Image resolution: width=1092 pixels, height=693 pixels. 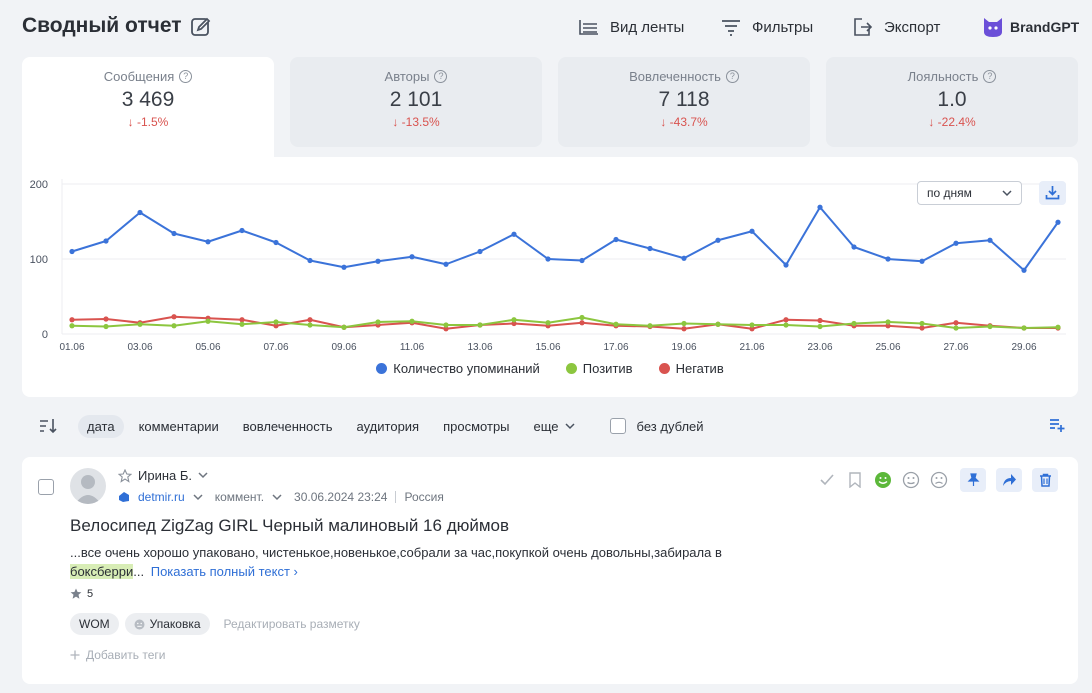 What do you see at coordinates (388, 426) in the screenshot?
I see `sort-option-audience: аудитория` at bounding box center [388, 426].